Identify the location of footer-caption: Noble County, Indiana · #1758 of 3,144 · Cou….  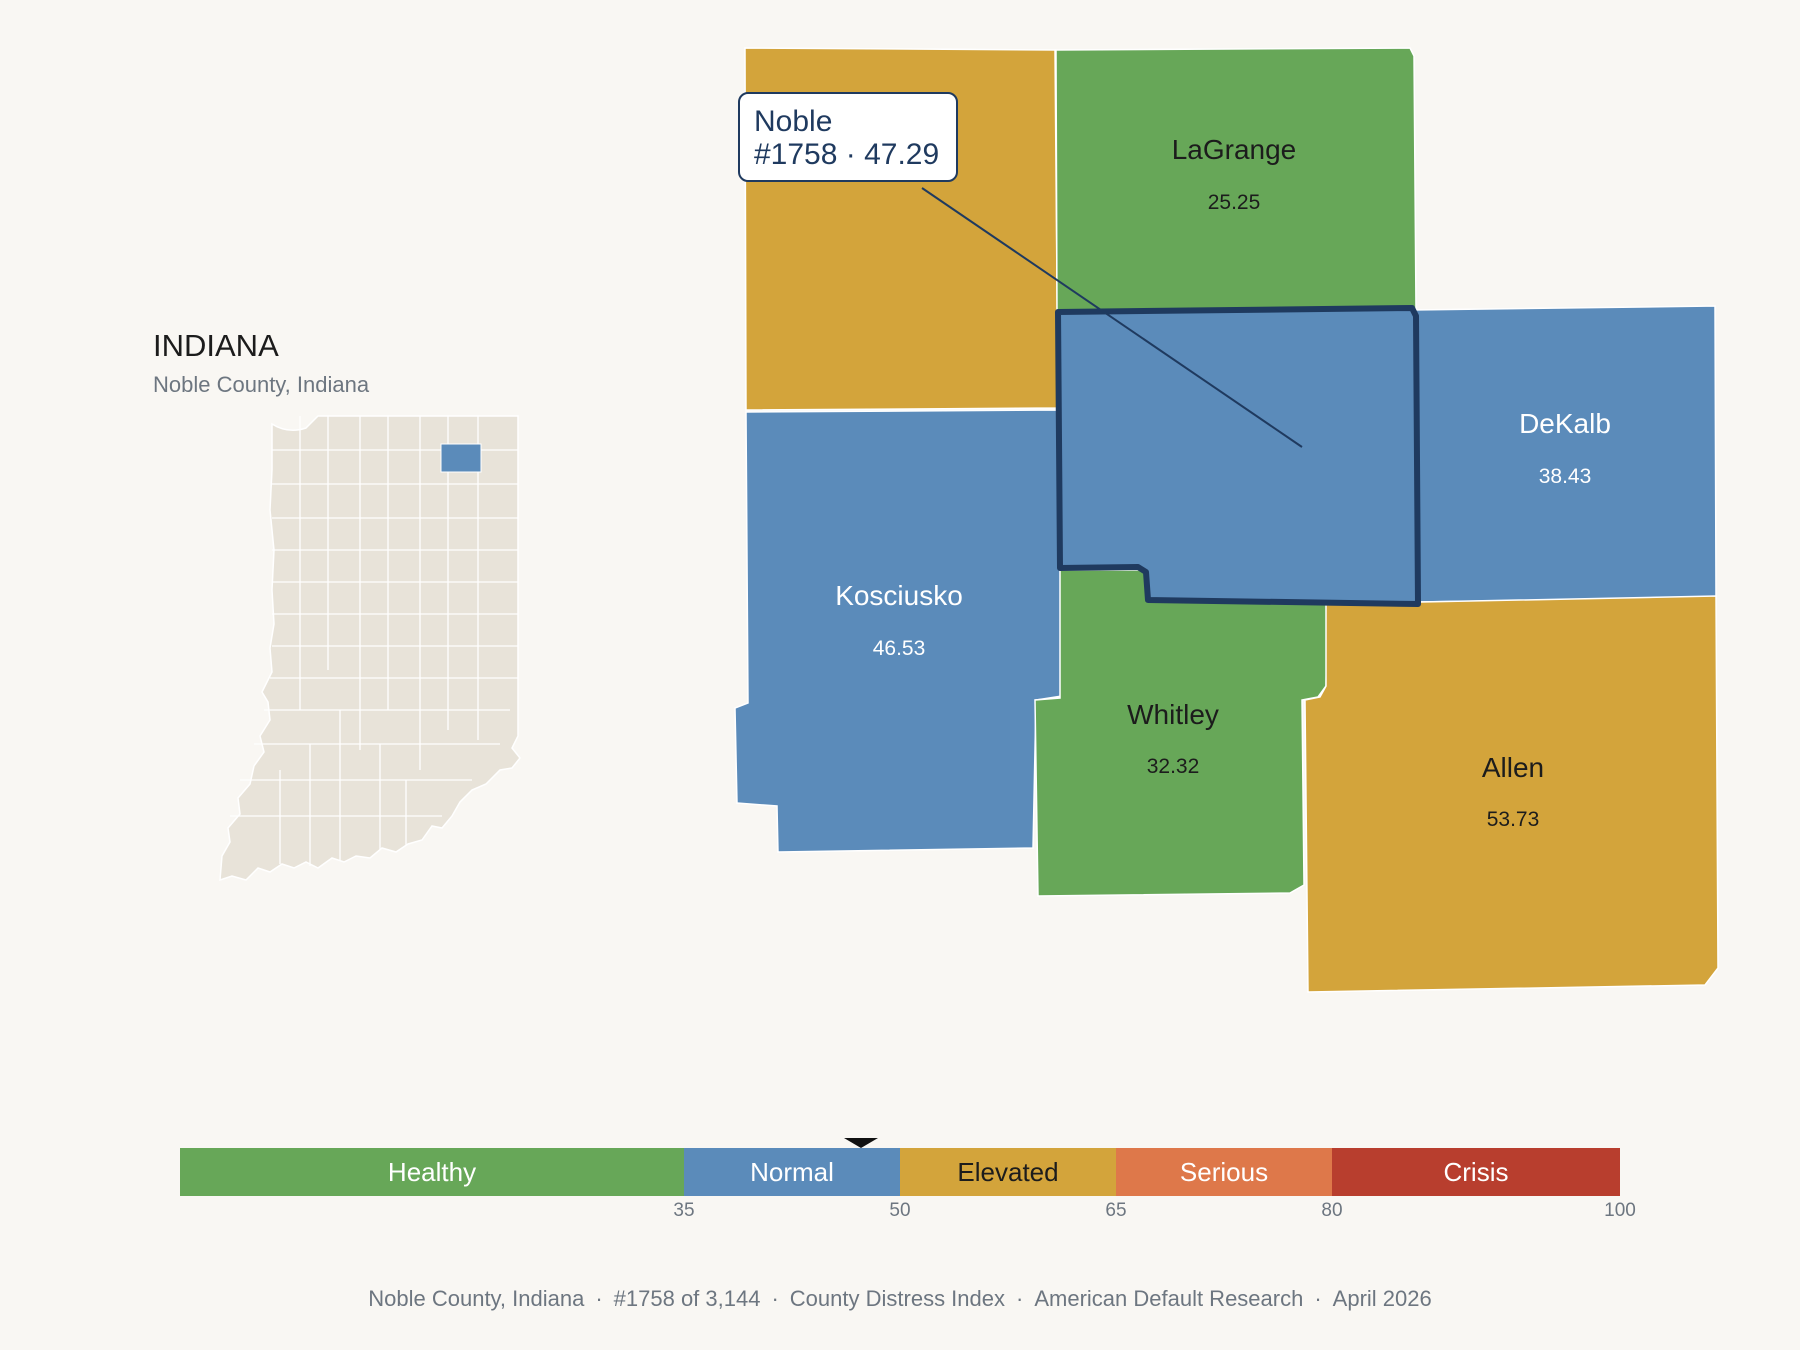
(900, 1298).